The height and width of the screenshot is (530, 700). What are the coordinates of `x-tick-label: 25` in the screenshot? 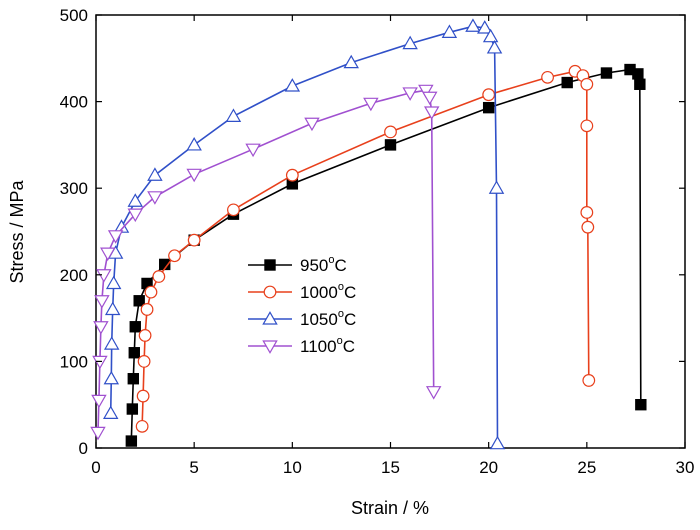 It's located at (586, 467).